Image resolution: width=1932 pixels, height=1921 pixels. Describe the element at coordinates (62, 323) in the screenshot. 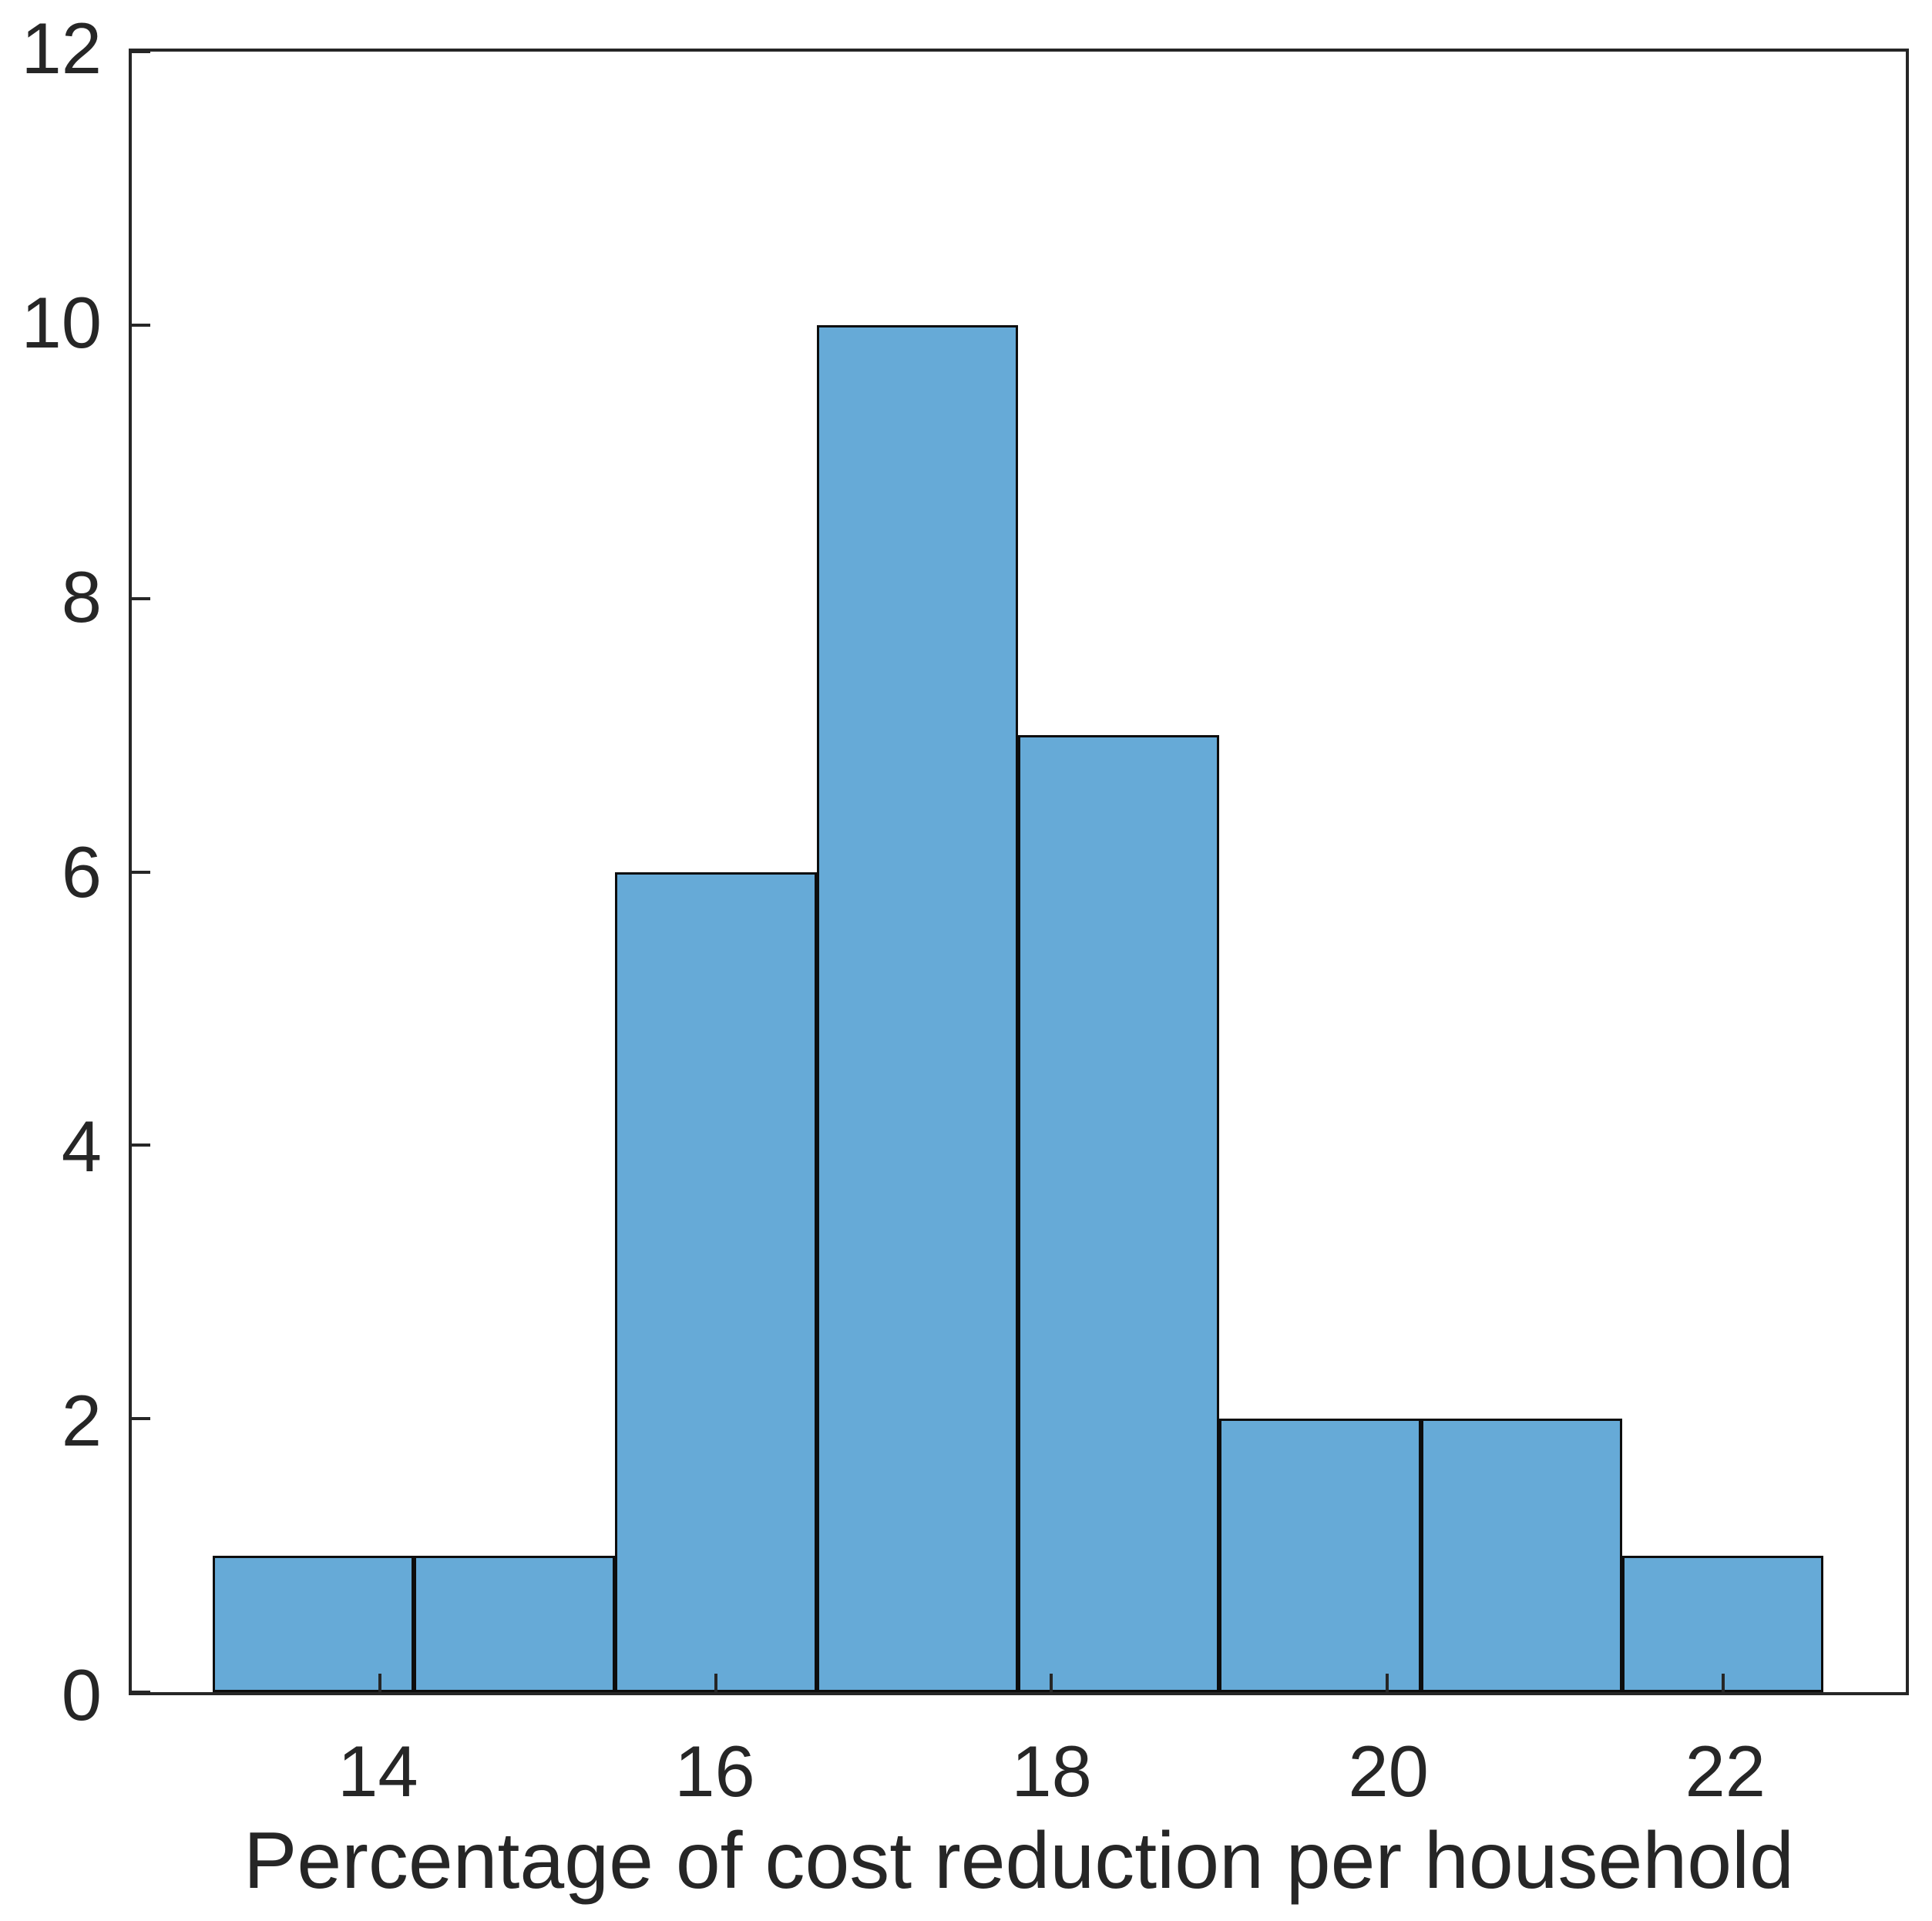

I see `y-tick-label: 10` at that location.